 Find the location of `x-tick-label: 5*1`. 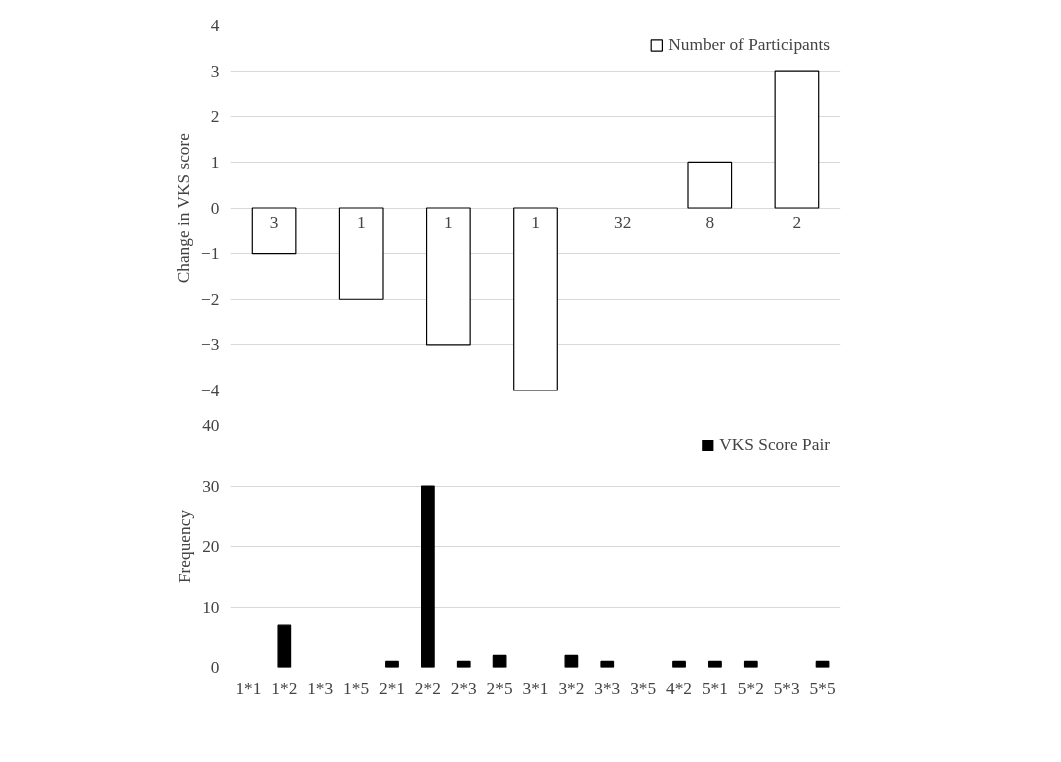

x-tick-label: 5*1 is located at coordinates (714, 688).